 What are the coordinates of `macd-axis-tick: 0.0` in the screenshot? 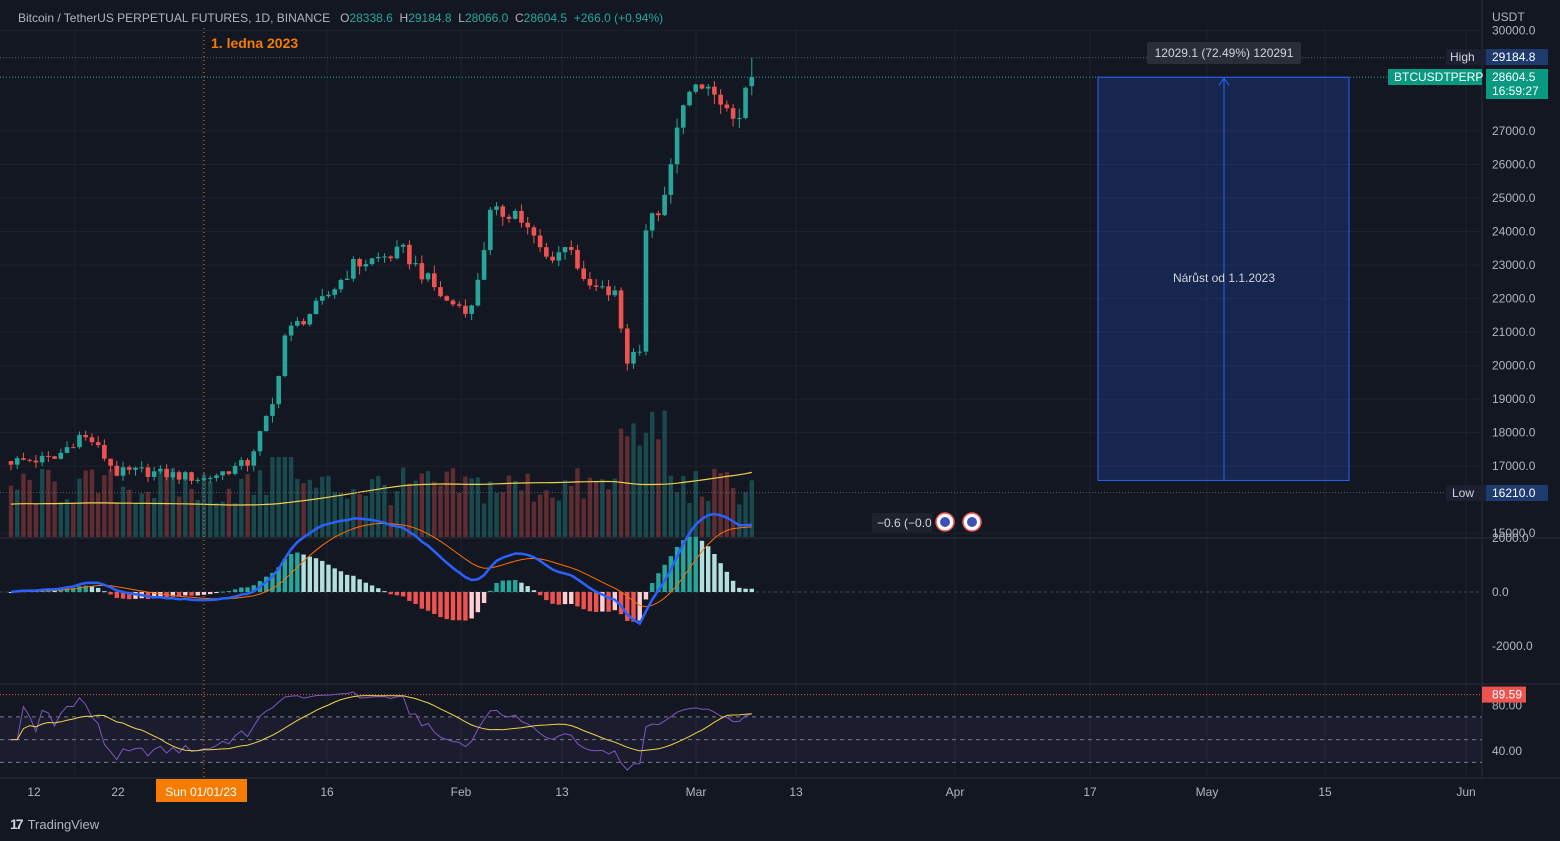 It's located at (1500, 592).